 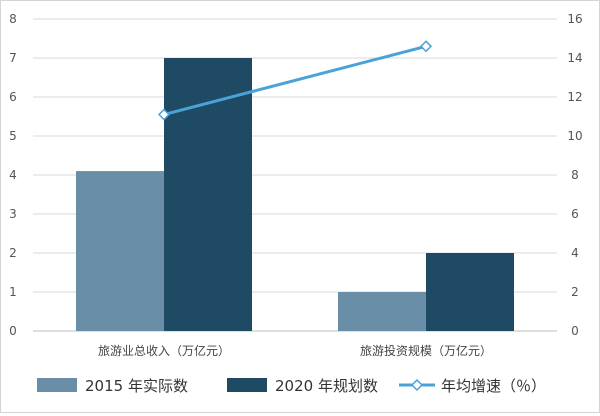 I want to click on right-tick-label: 12, so click(x=574, y=97).